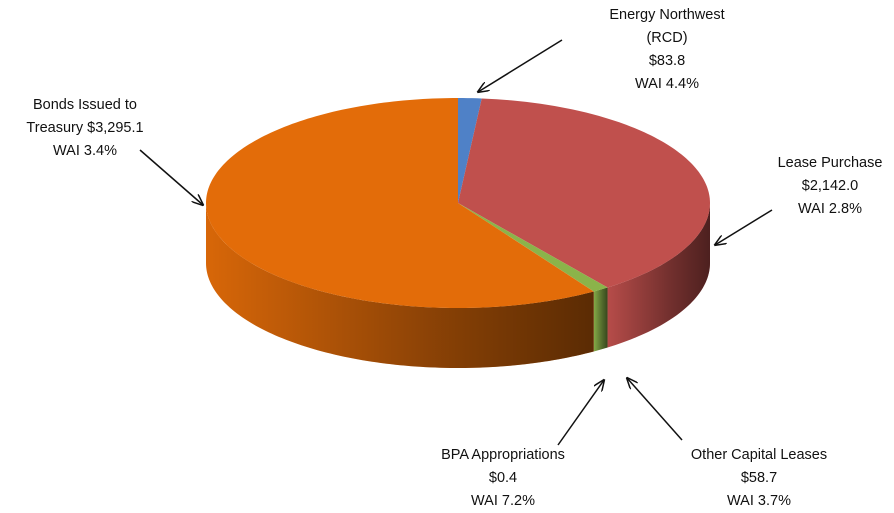 The width and height of the screenshot is (894, 513). What do you see at coordinates (667, 61) in the screenshot?
I see `value-label: $83.8` at bounding box center [667, 61].